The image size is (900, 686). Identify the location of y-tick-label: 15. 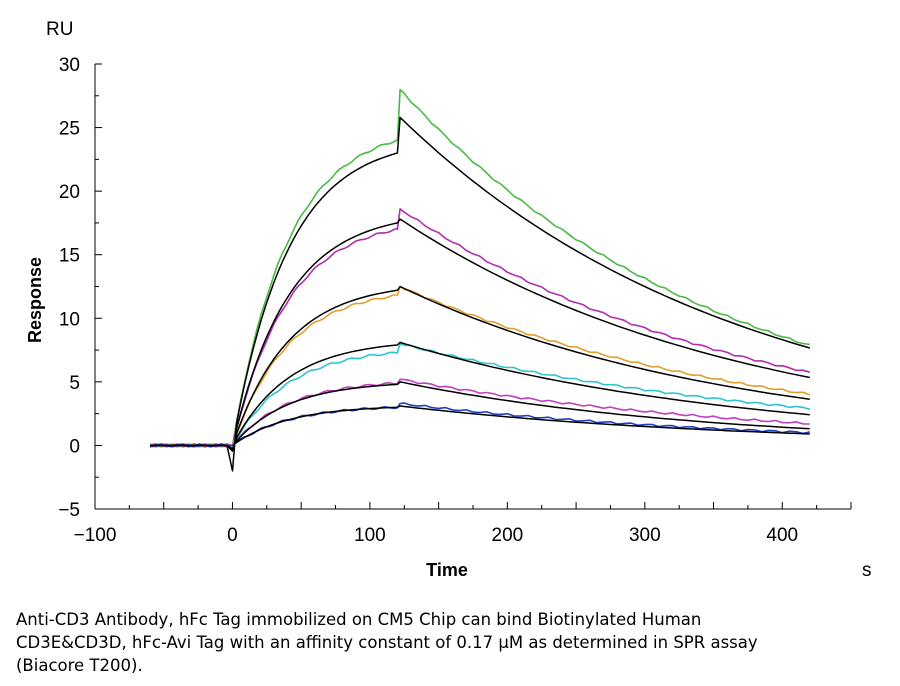
(69, 256).